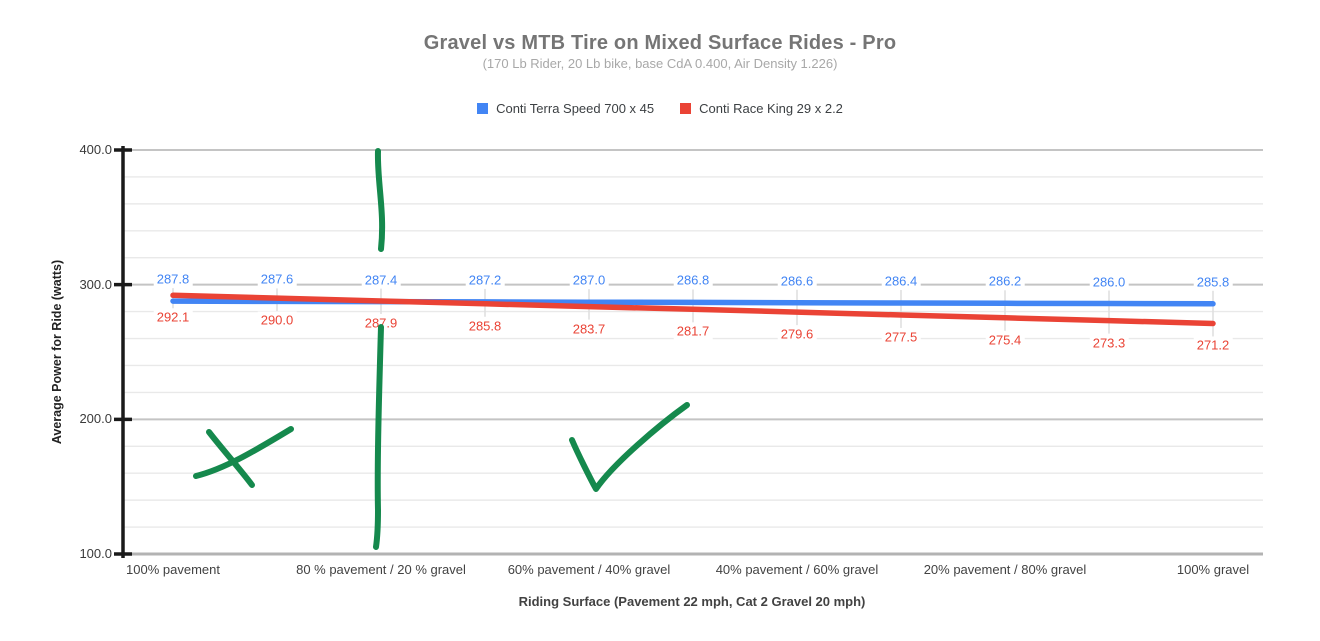  I want to click on pen-vertical-line-upper, so click(380, 200).